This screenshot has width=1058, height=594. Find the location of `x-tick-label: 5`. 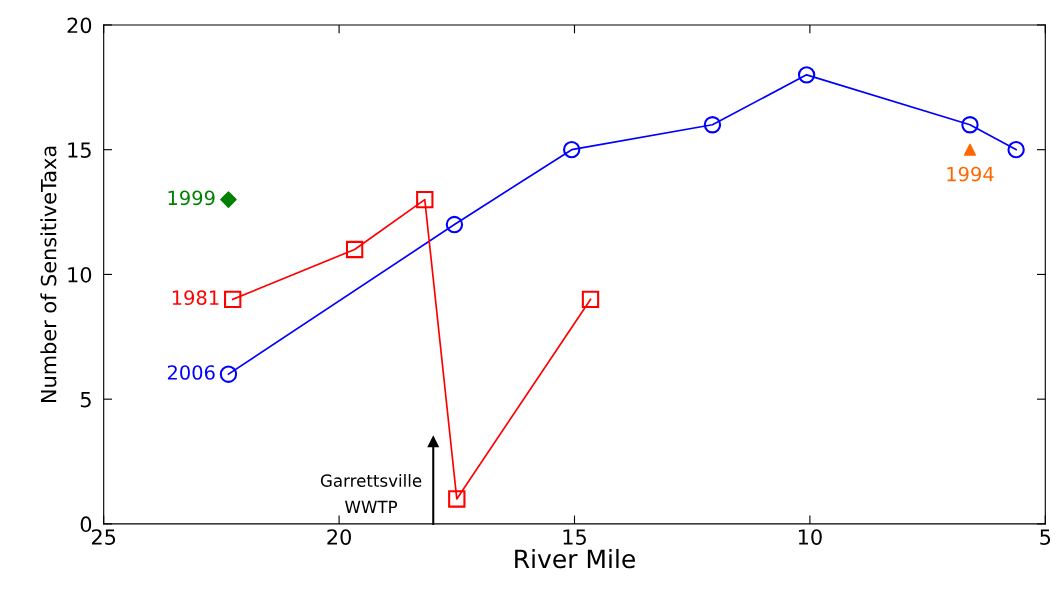

x-tick-label: 5 is located at coordinates (1045, 537).